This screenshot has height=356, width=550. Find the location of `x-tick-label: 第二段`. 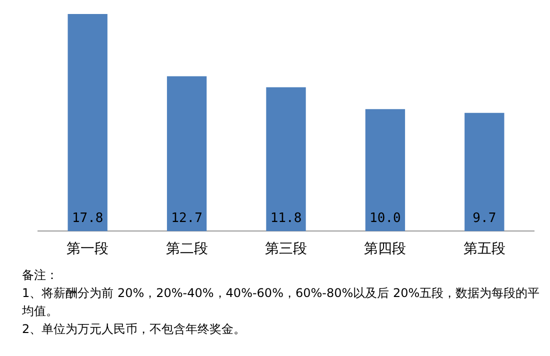

x-tick-label: 第二段 is located at coordinates (187, 249).